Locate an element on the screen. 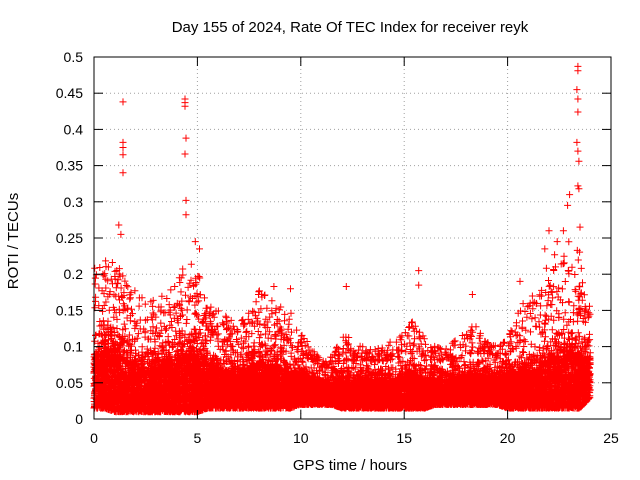 The image size is (640, 480). x-tick-label: 15 is located at coordinates (404, 438).